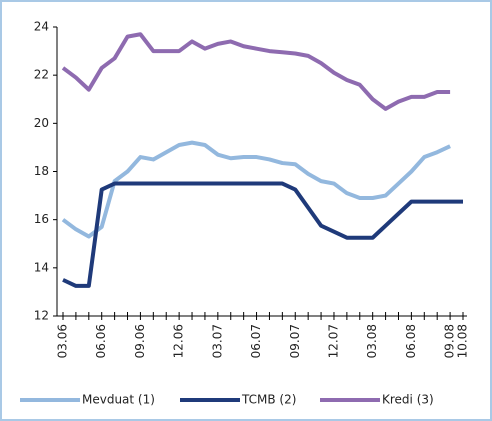 The height and width of the screenshot is (421, 492). What do you see at coordinates (63, 341) in the screenshot?
I see `x-tick-label: 03.06` at bounding box center [63, 341].